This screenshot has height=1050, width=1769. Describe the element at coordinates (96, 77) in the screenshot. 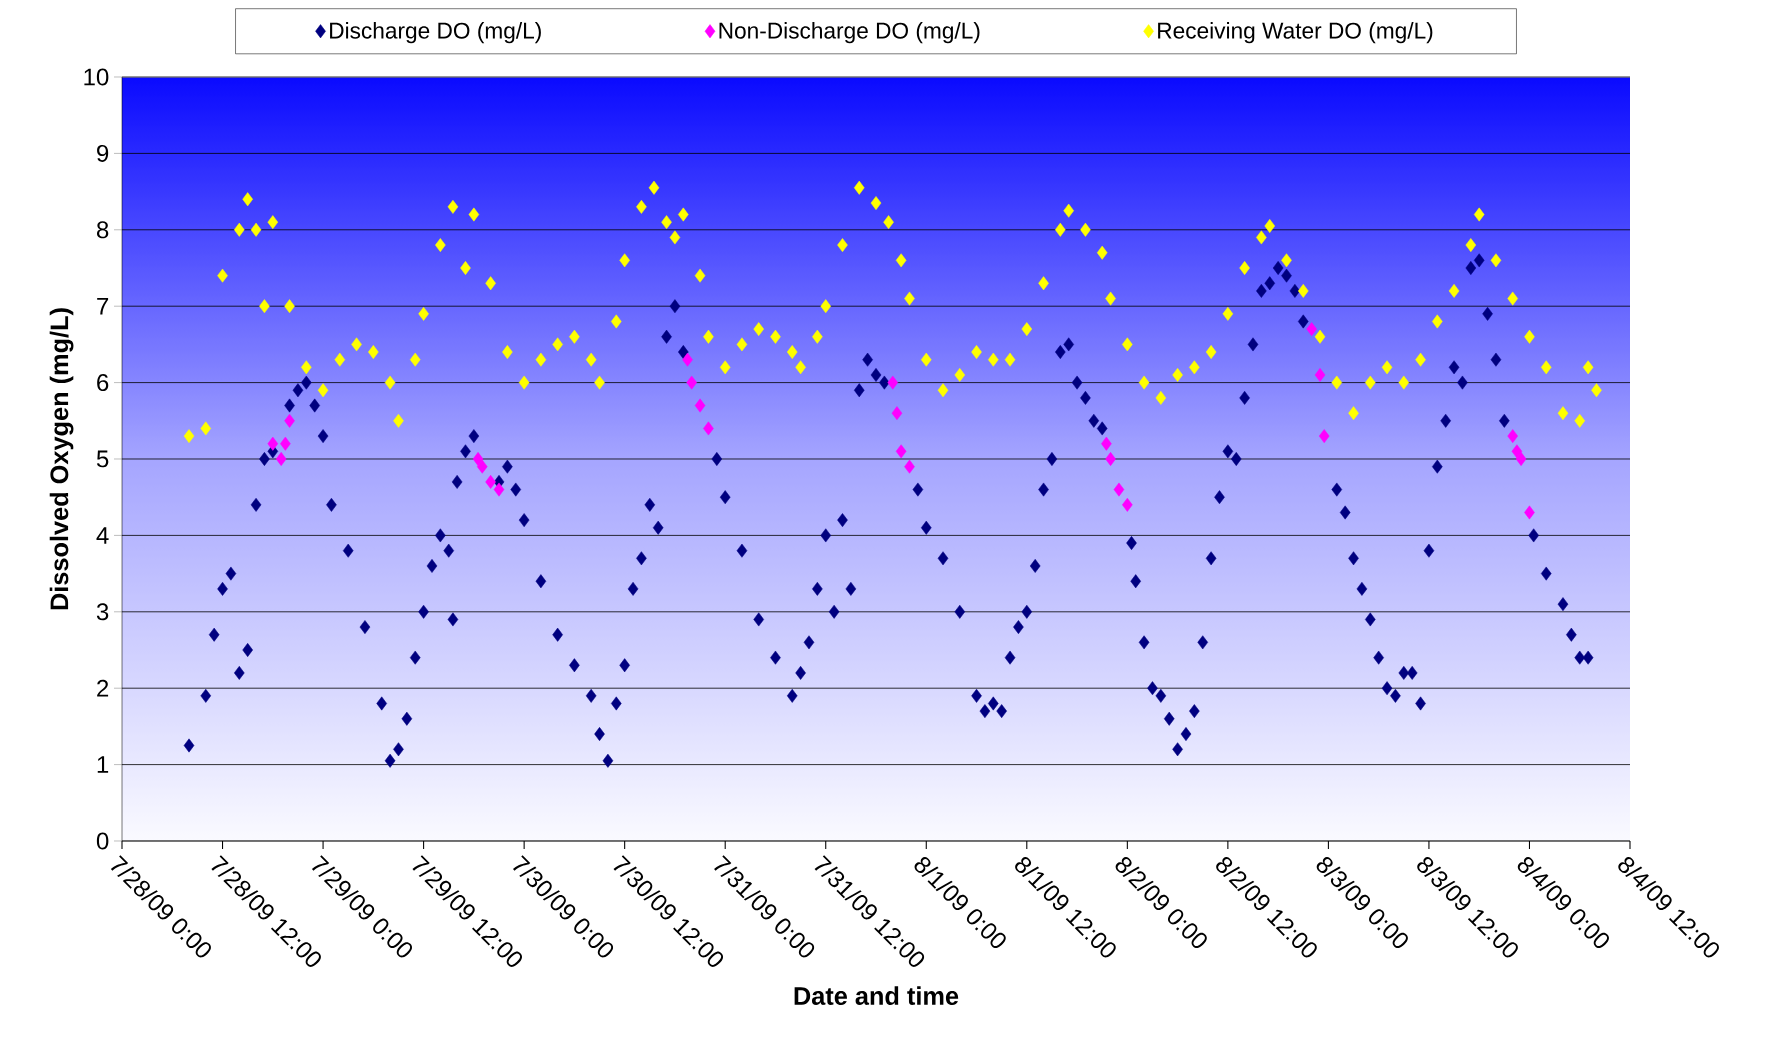

I see `y-tick-label: 10` at that location.